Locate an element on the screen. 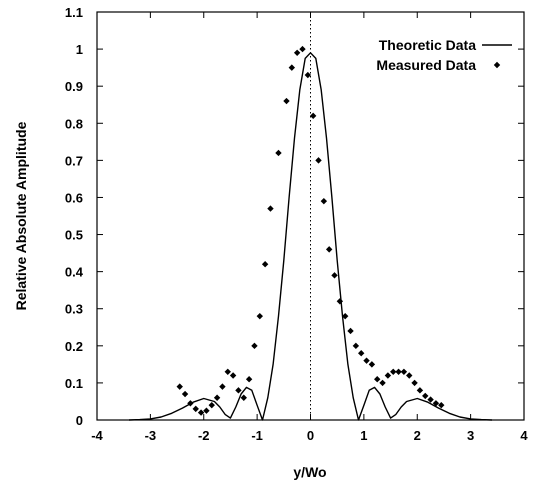  y-tick-label: 0 is located at coordinates (79, 420).